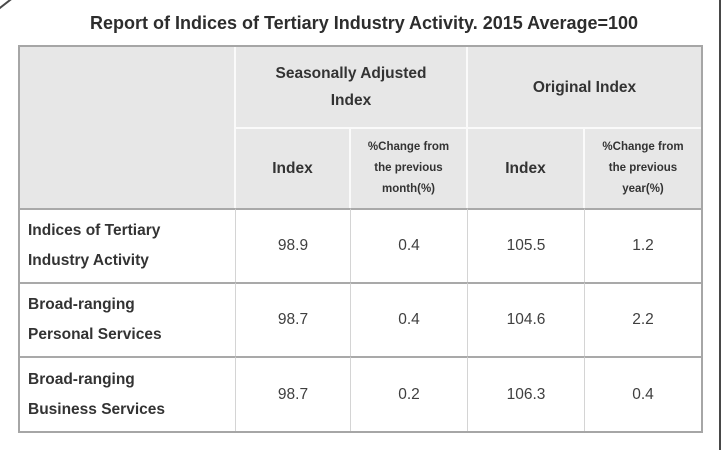 This screenshot has height=450, width=721. Describe the element at coordinates (95, 319) in the screenshot. I see `row-label-text: Broad-ranging Personal Services` at that location.